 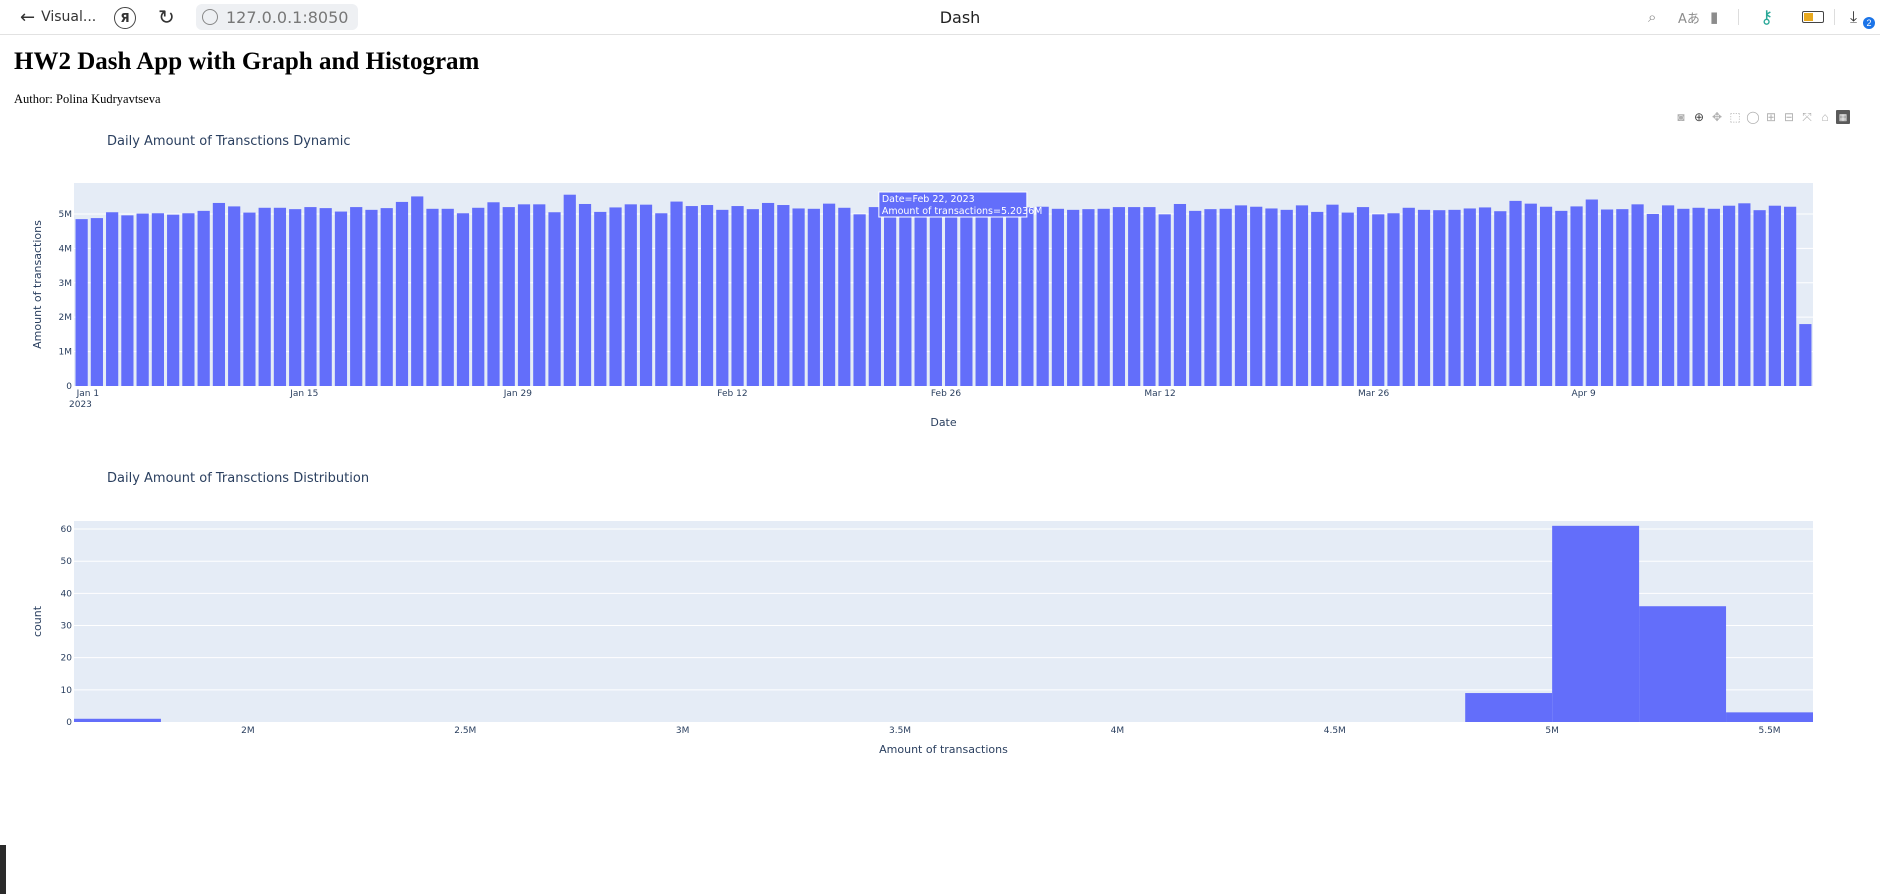 I want to click on x-tick-label: 4M, so click(x=1118, y=731).